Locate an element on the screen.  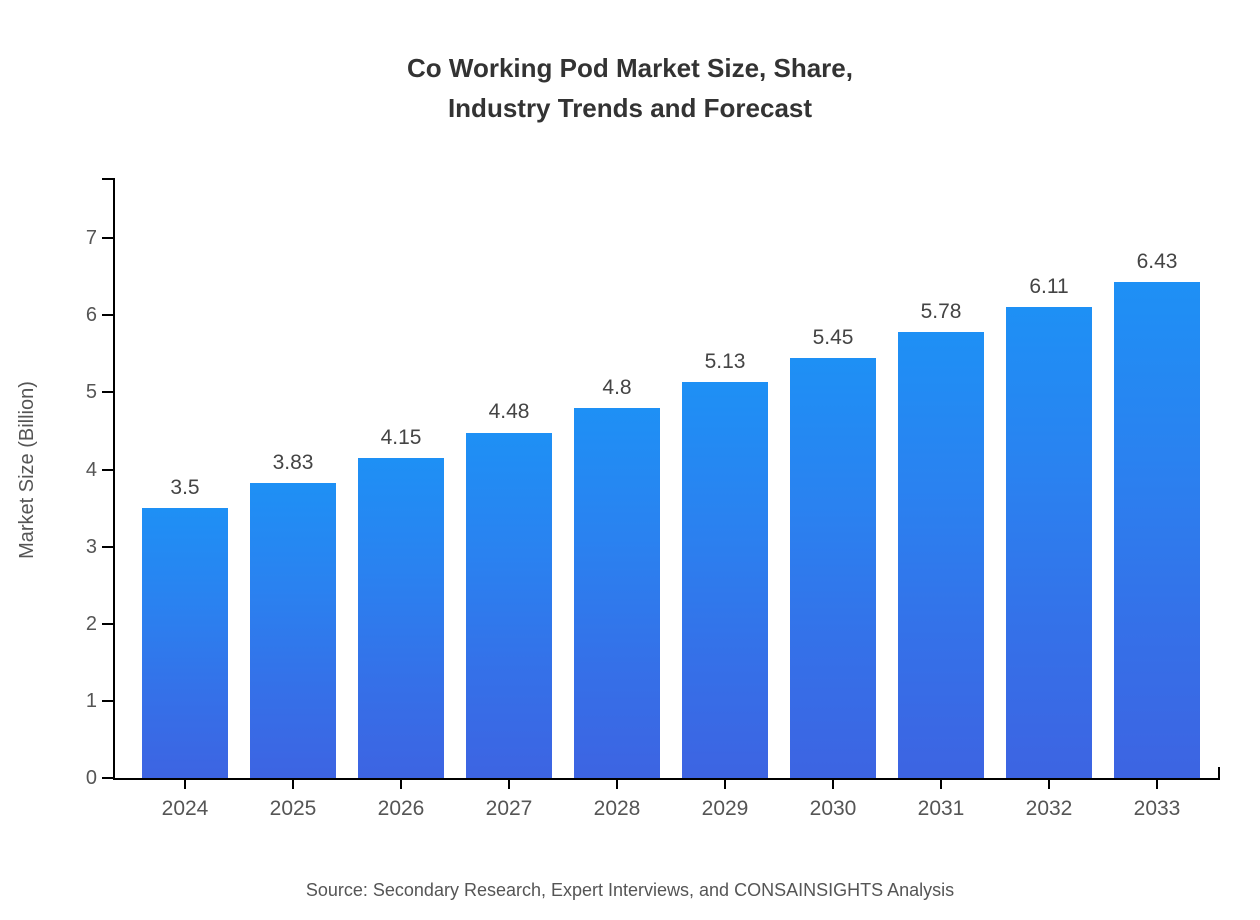
y-axis-tick-label: 3 is located at coordinates (91, 546).